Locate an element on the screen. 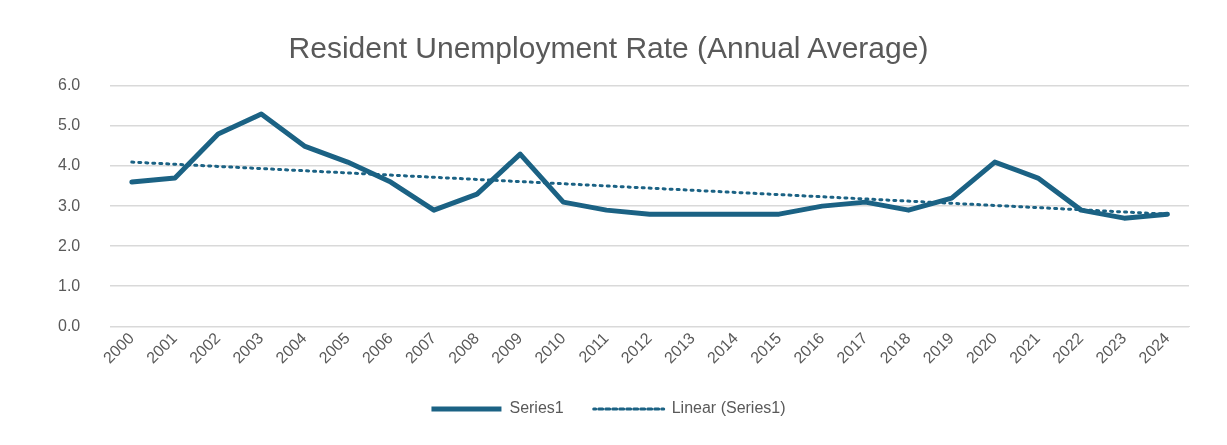 The height and width of the screenshot is (445, 1227). y-tick-label: 1.0 is located at coordinates (69, 285).